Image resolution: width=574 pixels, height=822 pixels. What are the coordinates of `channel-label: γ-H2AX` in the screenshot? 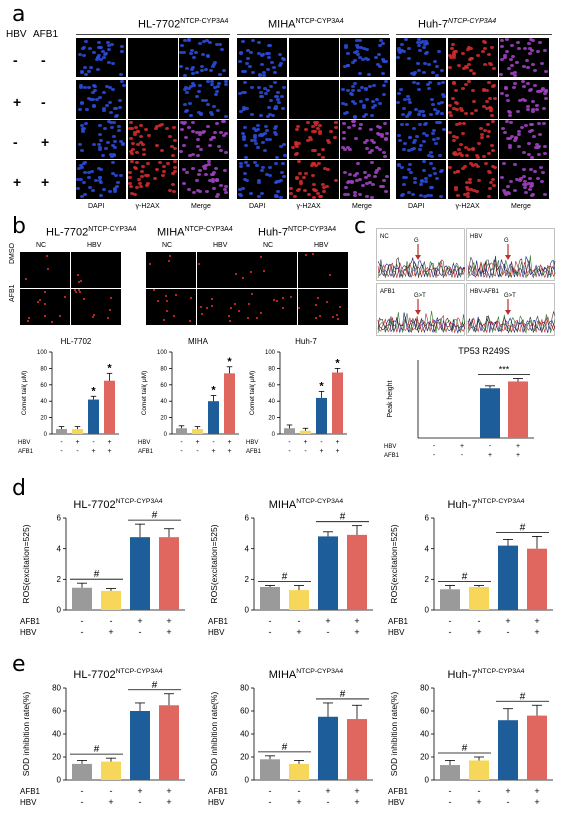 It's located at (147, 206).